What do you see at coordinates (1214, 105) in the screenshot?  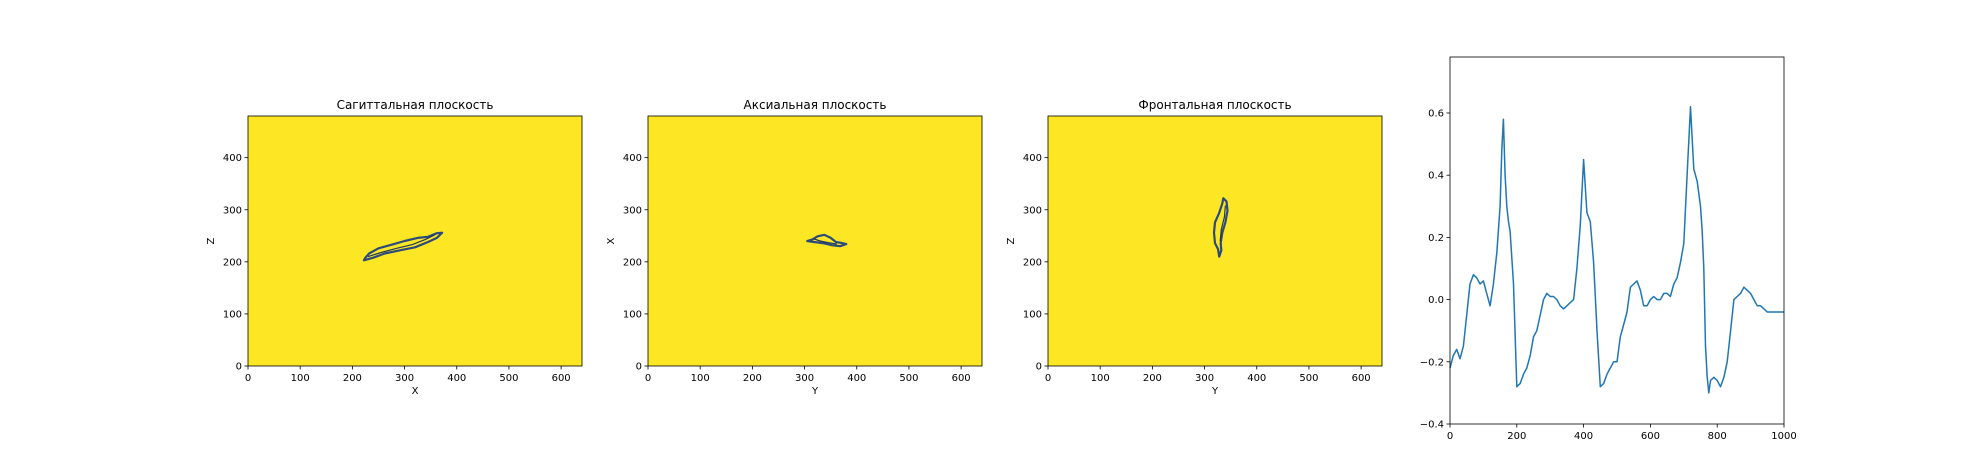 I see `chart-title: Фронтальная плоскость` at bounding box center [1214, 105].